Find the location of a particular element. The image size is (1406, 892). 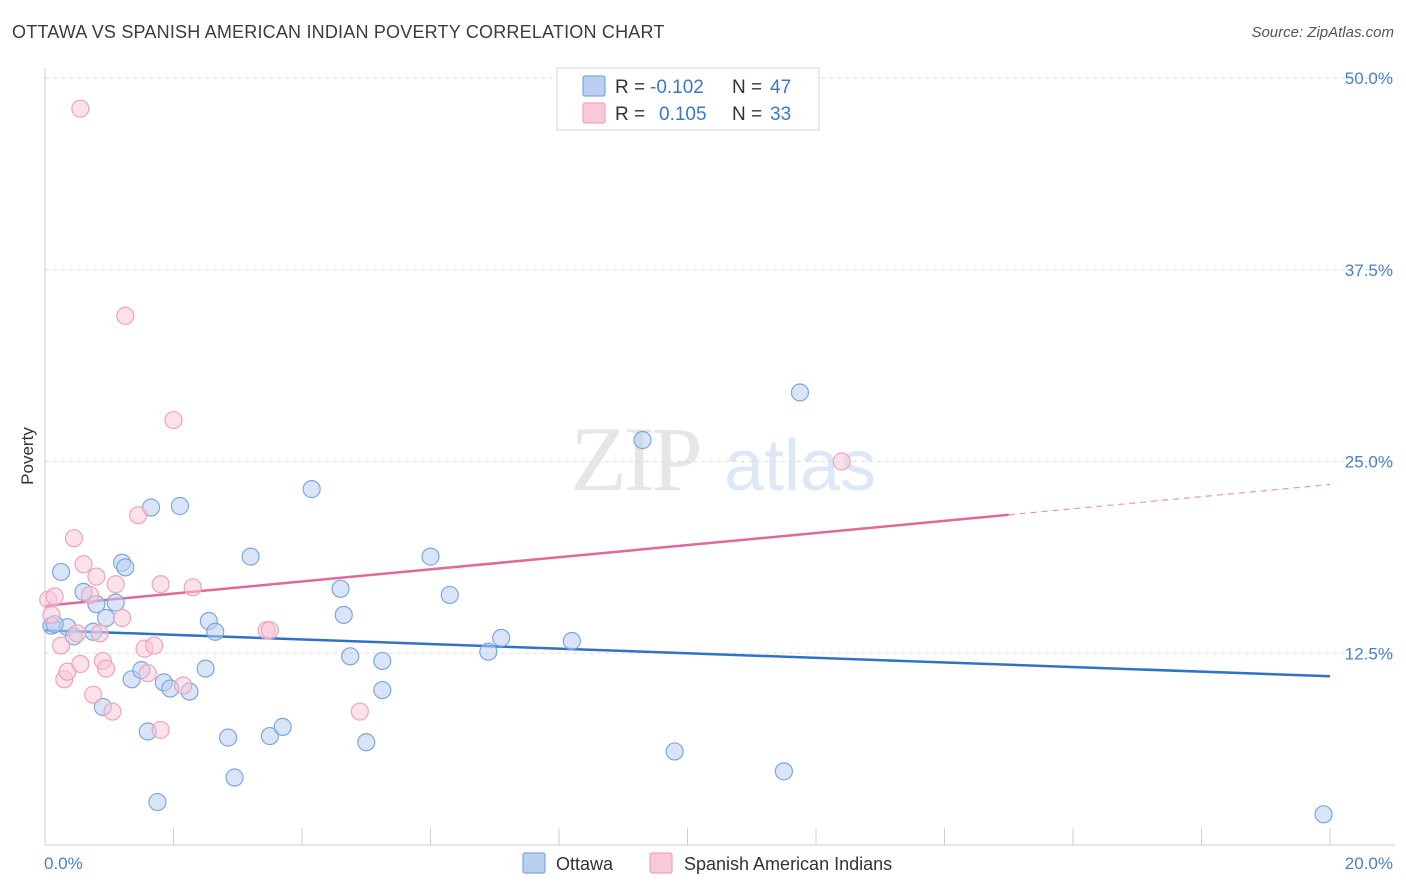

watermark: ZIP atlas is located at coordinates (724, 459).